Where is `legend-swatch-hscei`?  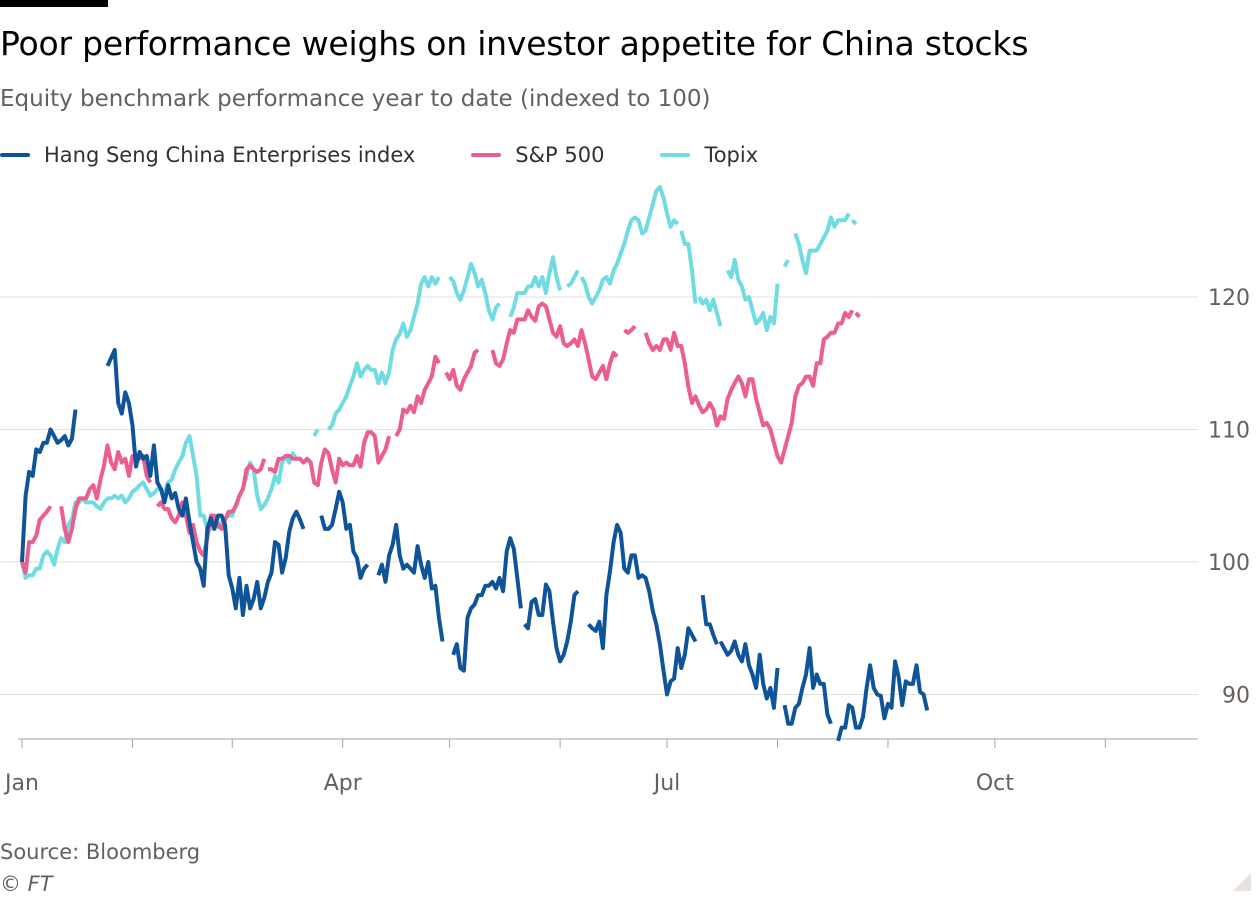
legend-swatch-hscei is located at coordinates (15, 155).